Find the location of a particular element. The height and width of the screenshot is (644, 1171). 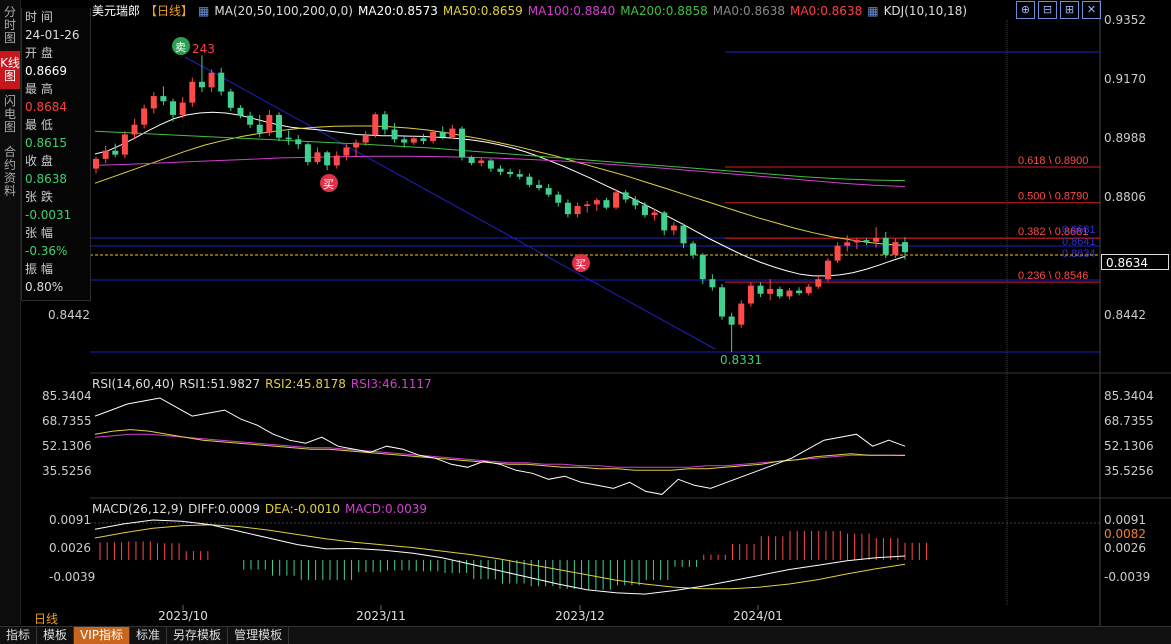

macd-current-box: 0.0082 is located at coordinates (1135, 534).